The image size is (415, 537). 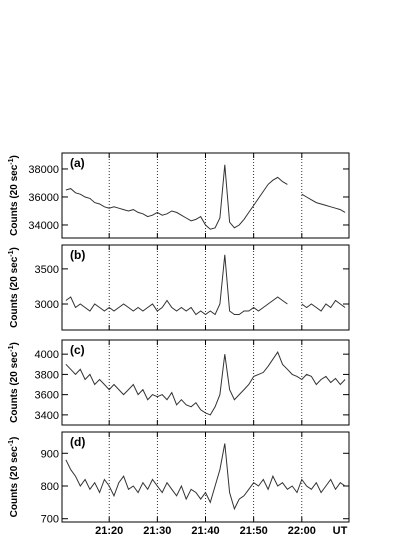 What do you see at coordinates (254, 531) in the screenshot?
I see `x-tick-label: 21:50` at bounding box center [254, 531].